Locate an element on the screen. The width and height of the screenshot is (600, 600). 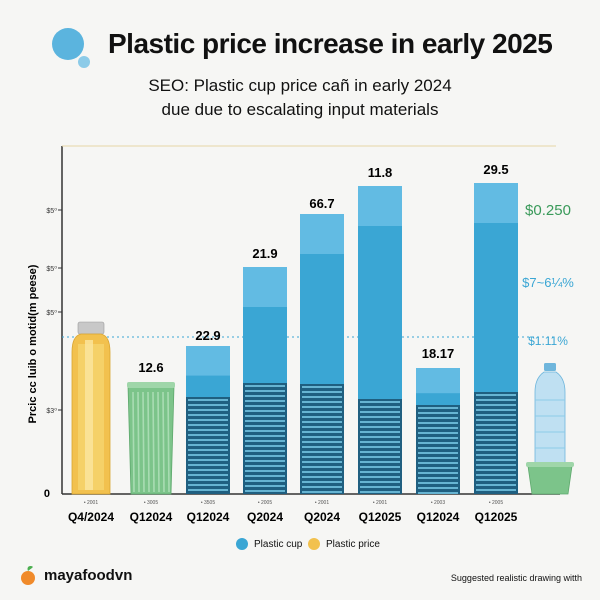
bottle-shine is located at coordinates (89, 415).